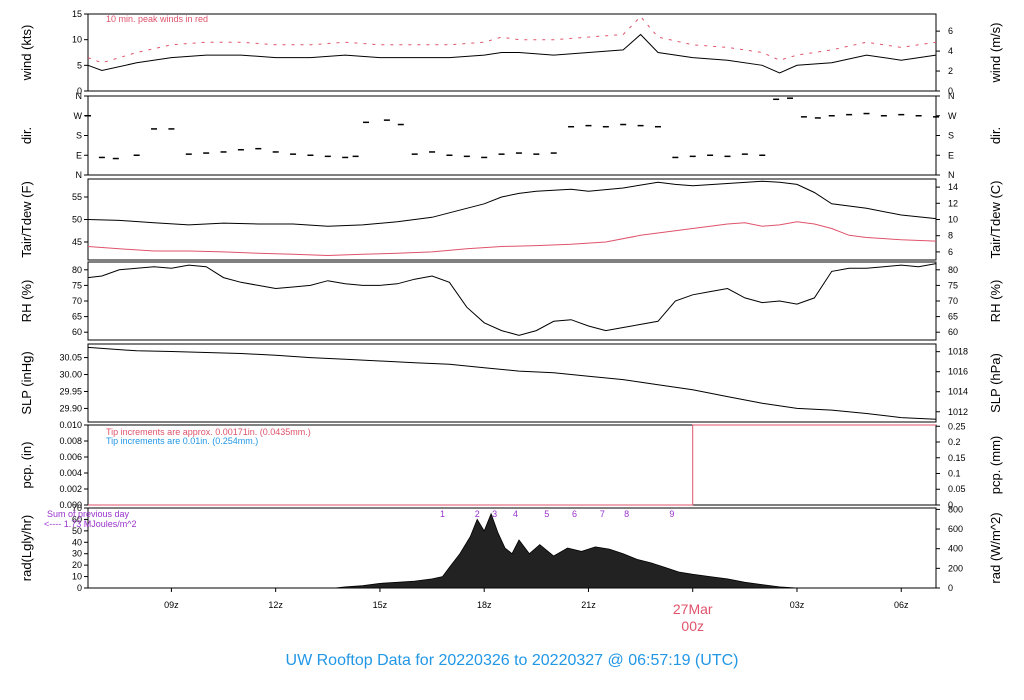 This screenshot has height=700, width=1024. What do you see at coordinates (995, 135) in the screenshot?
I see `dir-ylabel-right: dir.` at bounding box center [995, 135].